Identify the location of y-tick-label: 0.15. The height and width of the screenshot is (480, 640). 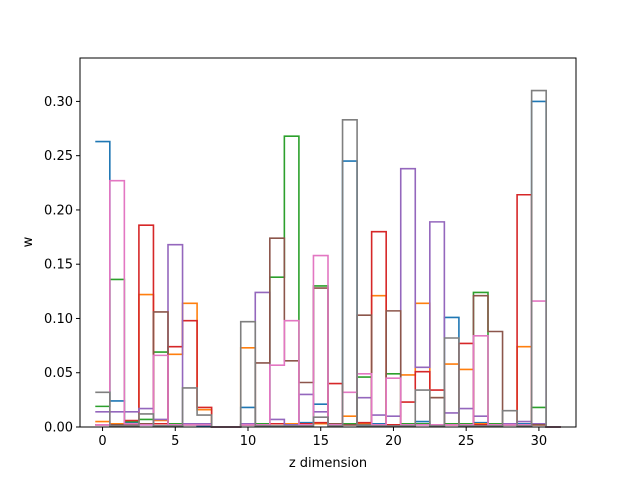
(58, 265).